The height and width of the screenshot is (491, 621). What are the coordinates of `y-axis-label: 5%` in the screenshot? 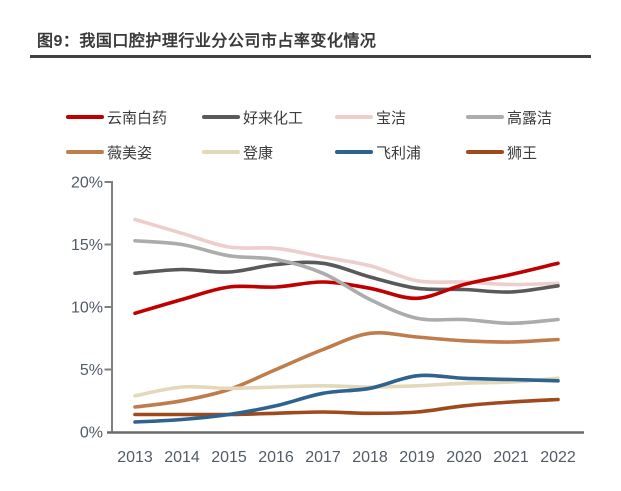 It's located at (91, 370).